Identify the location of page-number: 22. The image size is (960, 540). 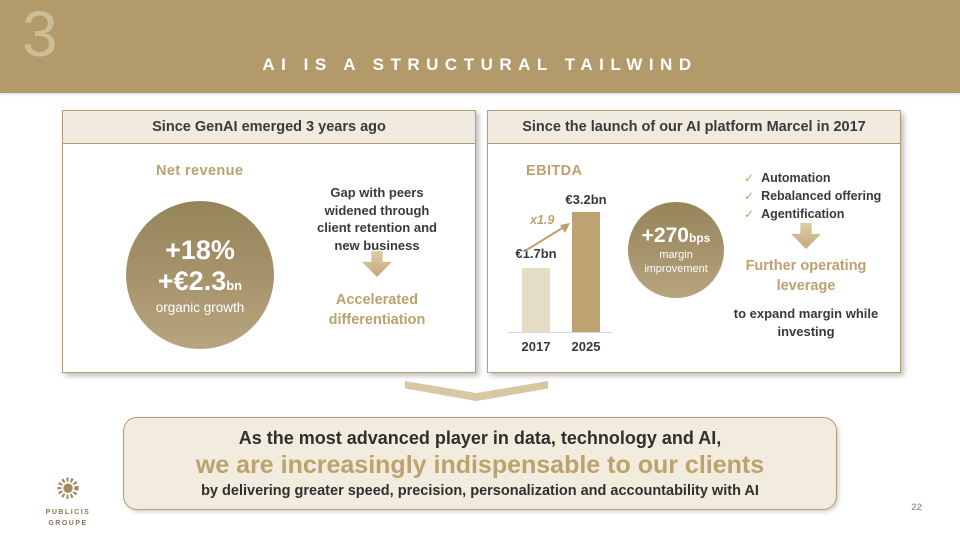
(916, 507).